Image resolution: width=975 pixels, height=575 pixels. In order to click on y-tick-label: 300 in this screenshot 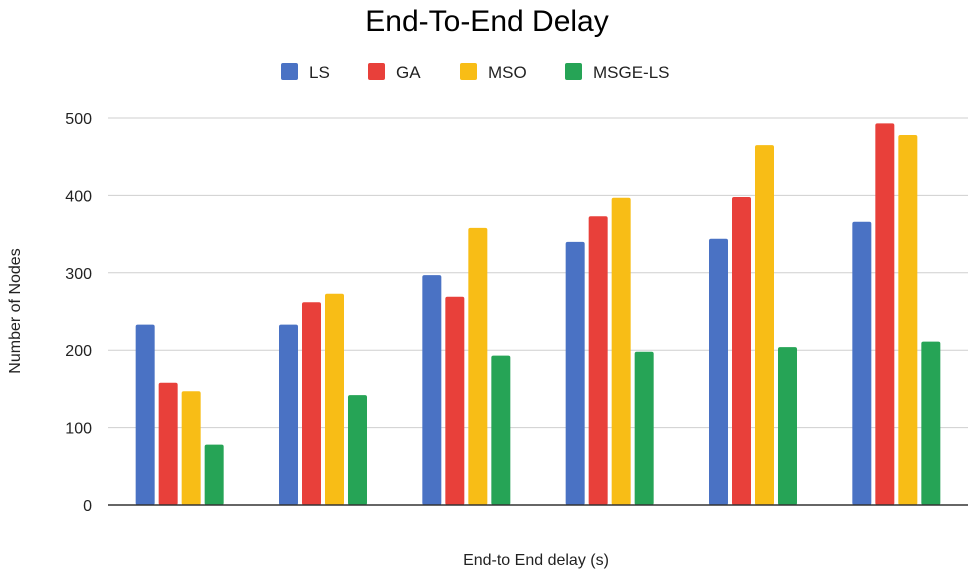, I will do `click(78, 274)`.